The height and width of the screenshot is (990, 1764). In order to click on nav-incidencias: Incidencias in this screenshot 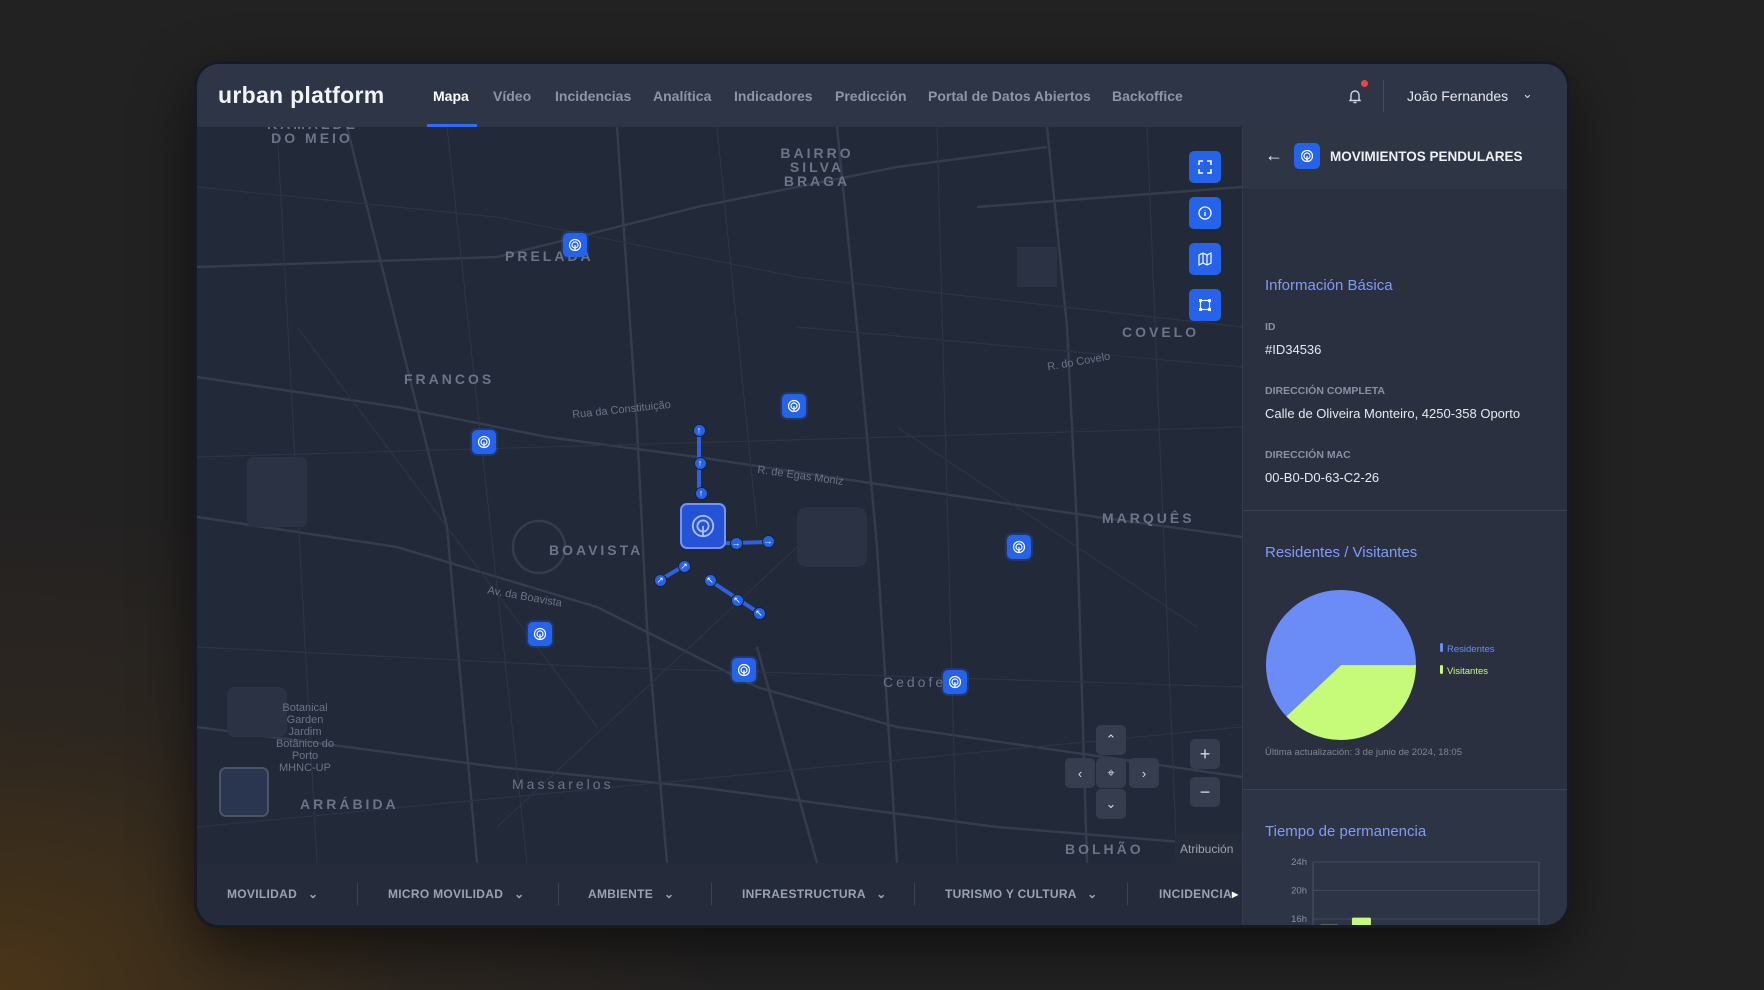, I will do `click(593, 96)`.